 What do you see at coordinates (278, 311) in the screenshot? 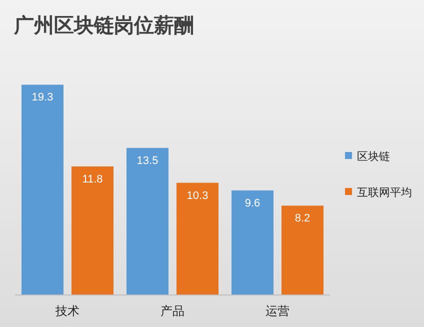
I see `x-tick-label: 运营` at bounding box center [278, 311].